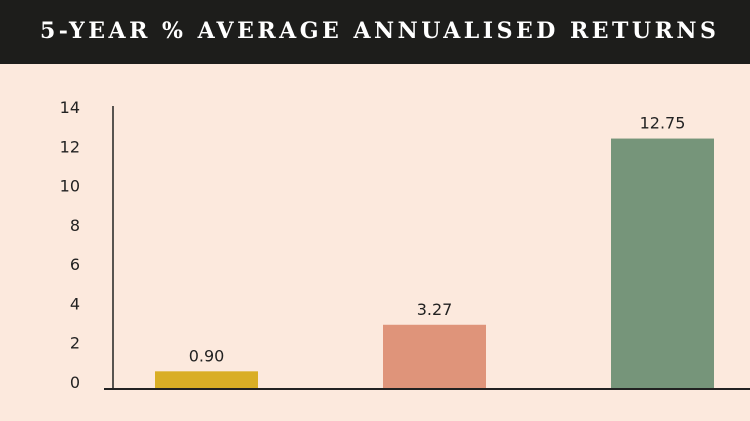  Describe the element at coordinates (70, 146) in the screenshot. I see `y-tick-label: 12` at that location.